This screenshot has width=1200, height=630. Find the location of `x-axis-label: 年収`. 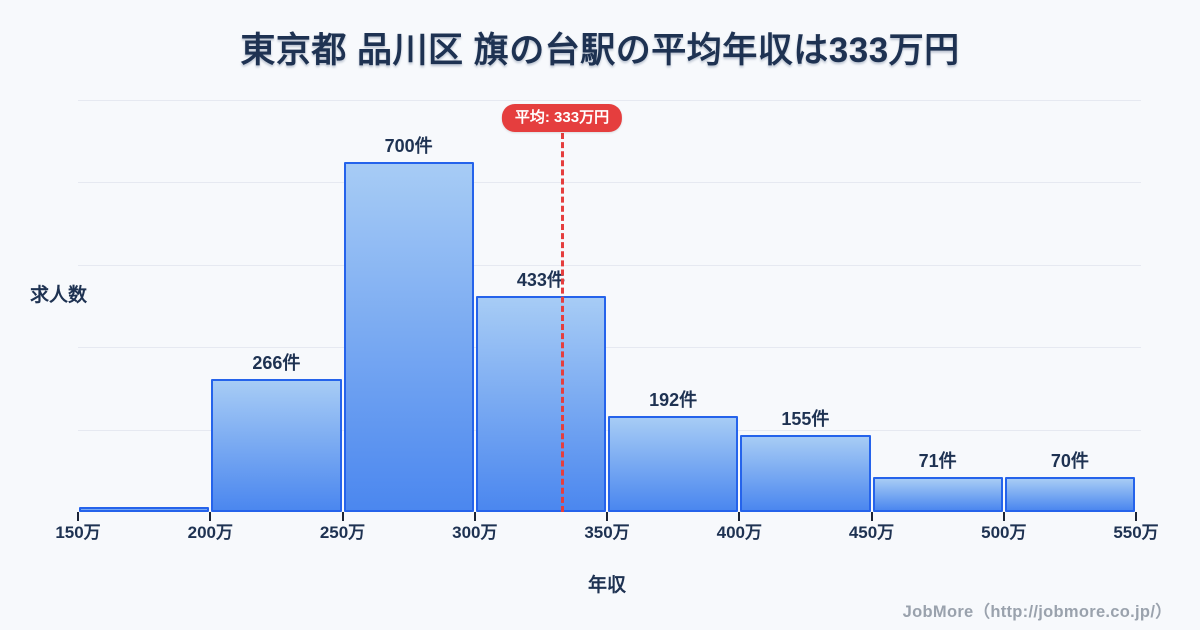

x-axis-label: 年収 is located at coordinates (606, 585).